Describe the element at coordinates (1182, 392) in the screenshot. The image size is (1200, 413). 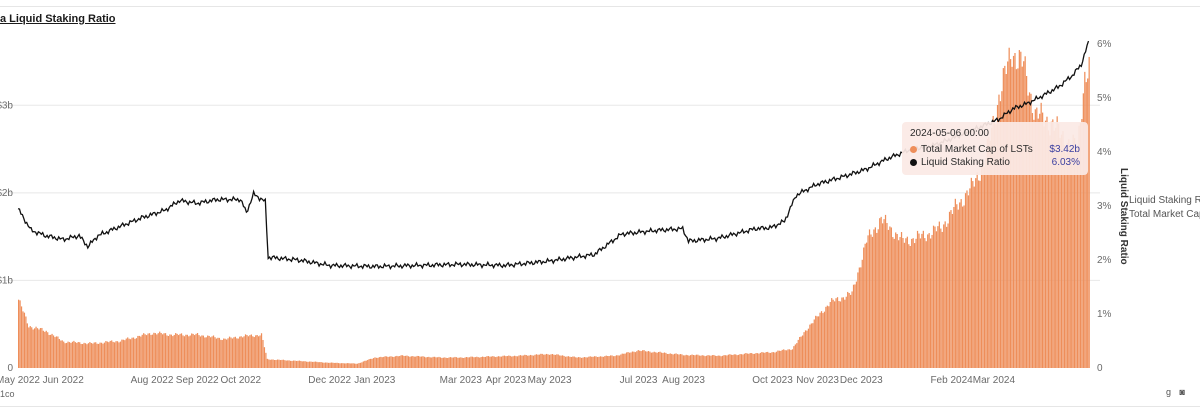
I see `camera-icon: ◙` at that location.